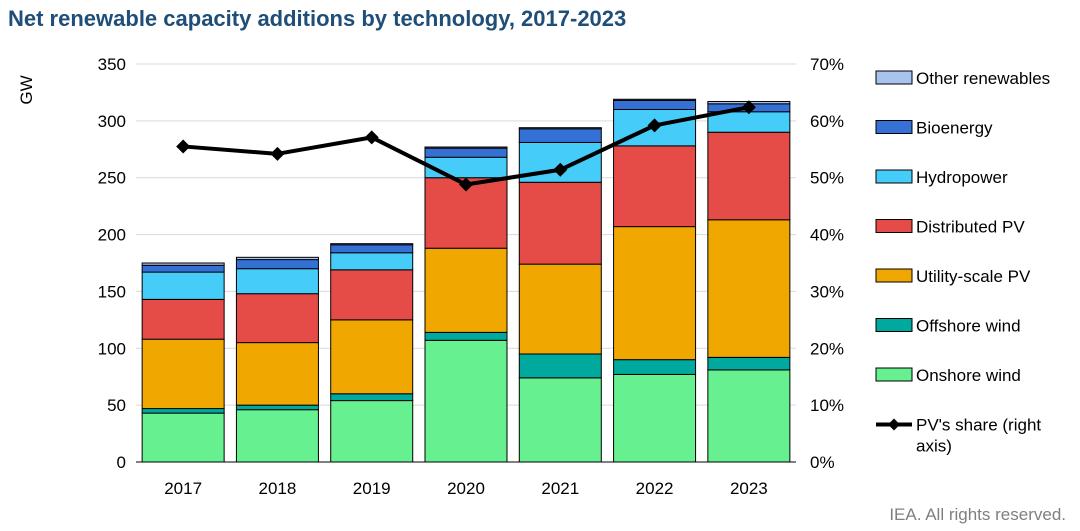  What do you see at coordinates (277, 407) in the screenshot?
I see `bar-offshore-wind-2018` at bounding box center [277, 407].